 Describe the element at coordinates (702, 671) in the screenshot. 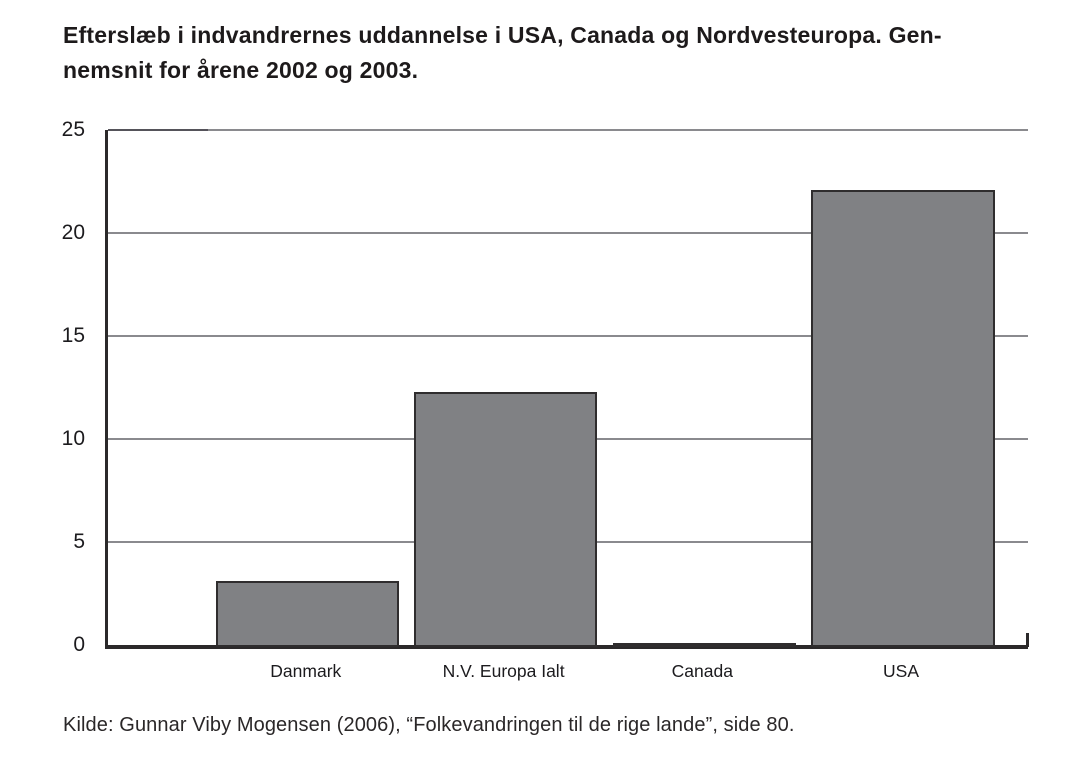

I see `x-tick-label-canada: Canada` at that location.